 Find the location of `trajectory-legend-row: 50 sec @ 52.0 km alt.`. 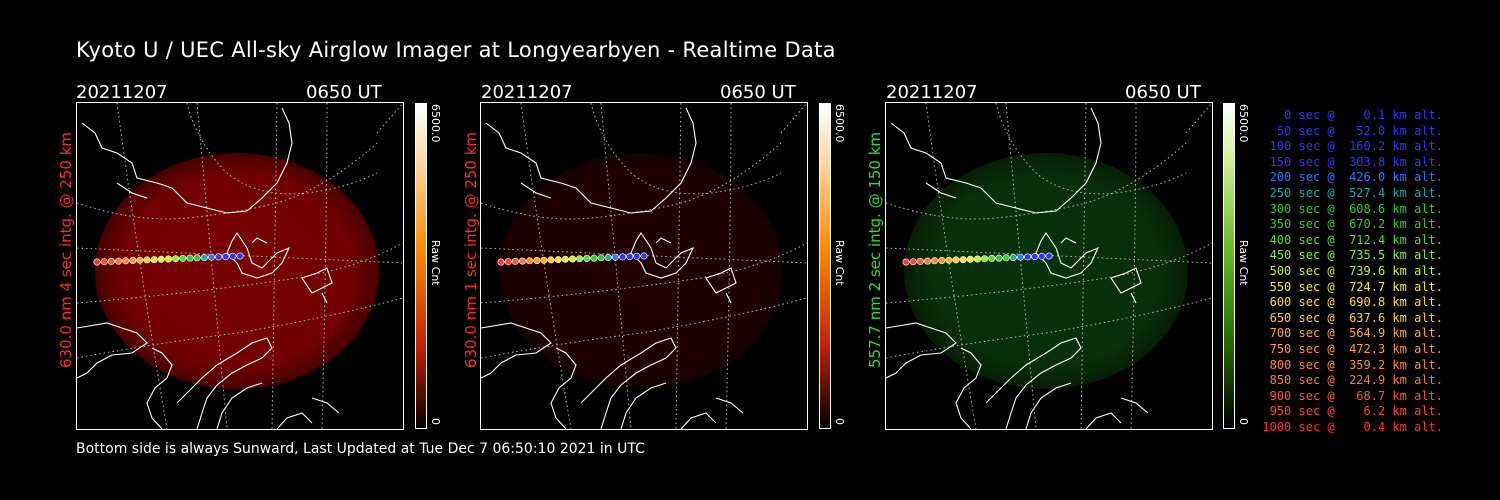

trajectory-legend-row: 50 sec @ 52.0 km alt. is located at coordinates (1352, 130).